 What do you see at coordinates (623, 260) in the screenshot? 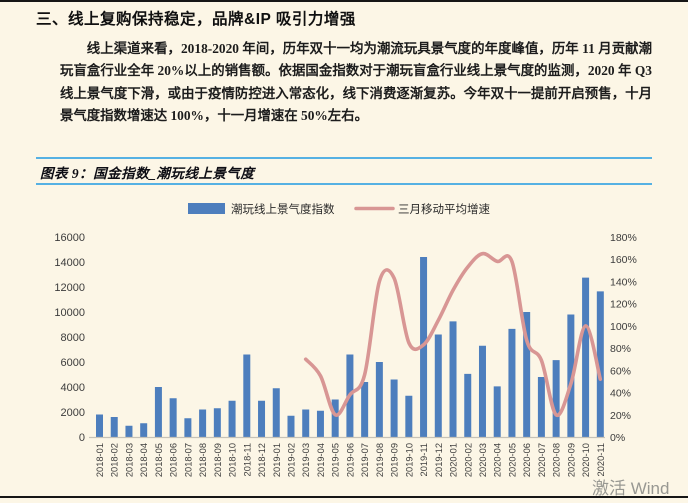
I see `right-axis-tick: 160%` at bounding box center [623, 260].